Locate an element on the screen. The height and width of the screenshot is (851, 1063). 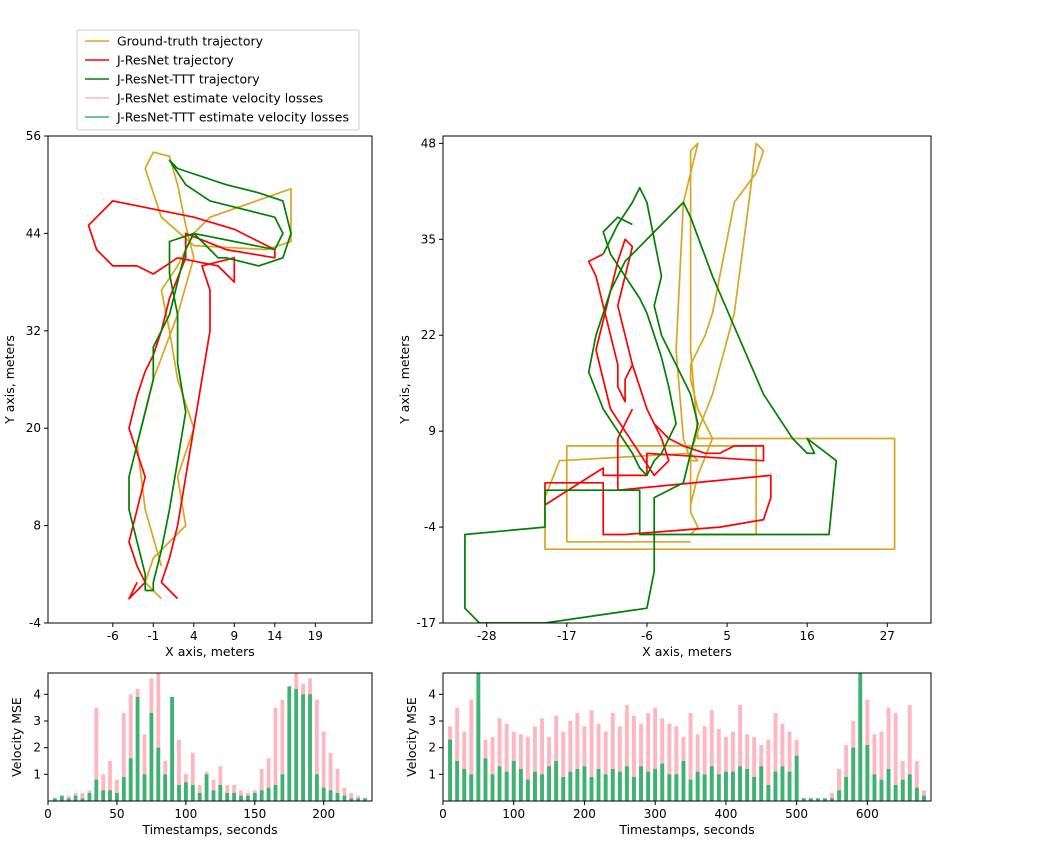
x-tick-label: 300 is located at coordinates (655, 814).